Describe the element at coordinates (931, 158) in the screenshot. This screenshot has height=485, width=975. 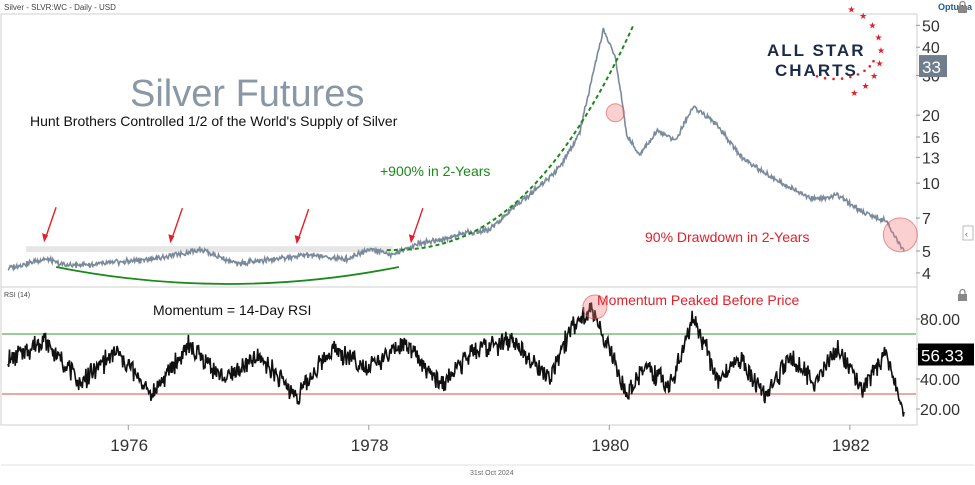
I see `price-y-tick-label: 13` at that location.